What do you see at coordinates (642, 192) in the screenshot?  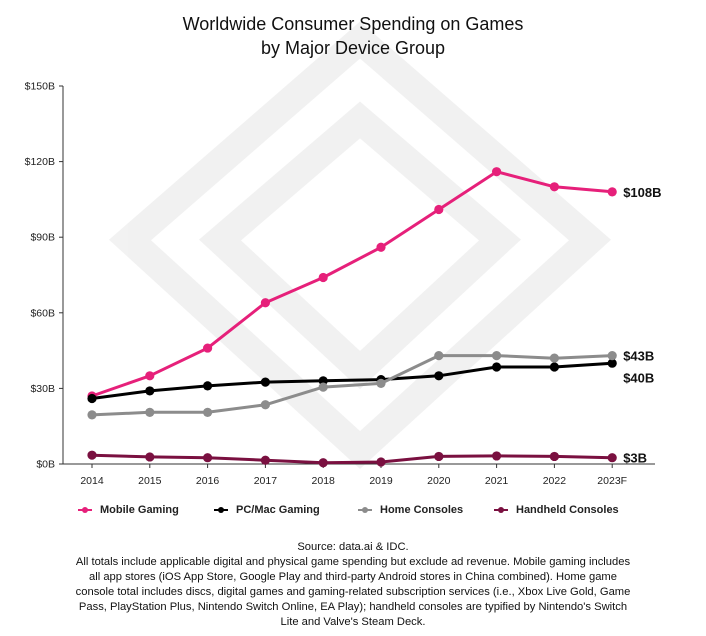 I see `end-label-mobile-gaming: $108B` at bounding box center [642, 192].